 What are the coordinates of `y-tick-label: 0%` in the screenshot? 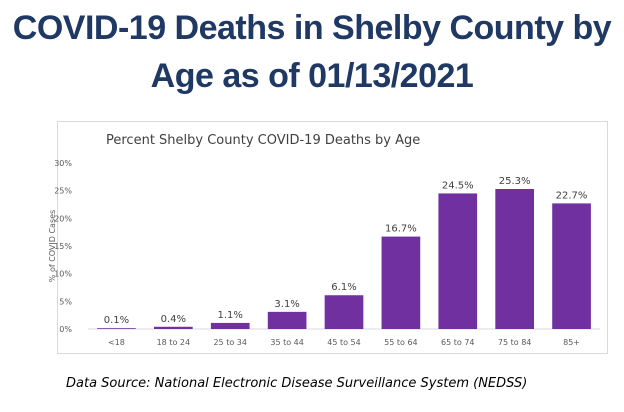 It's located at (65, 329).